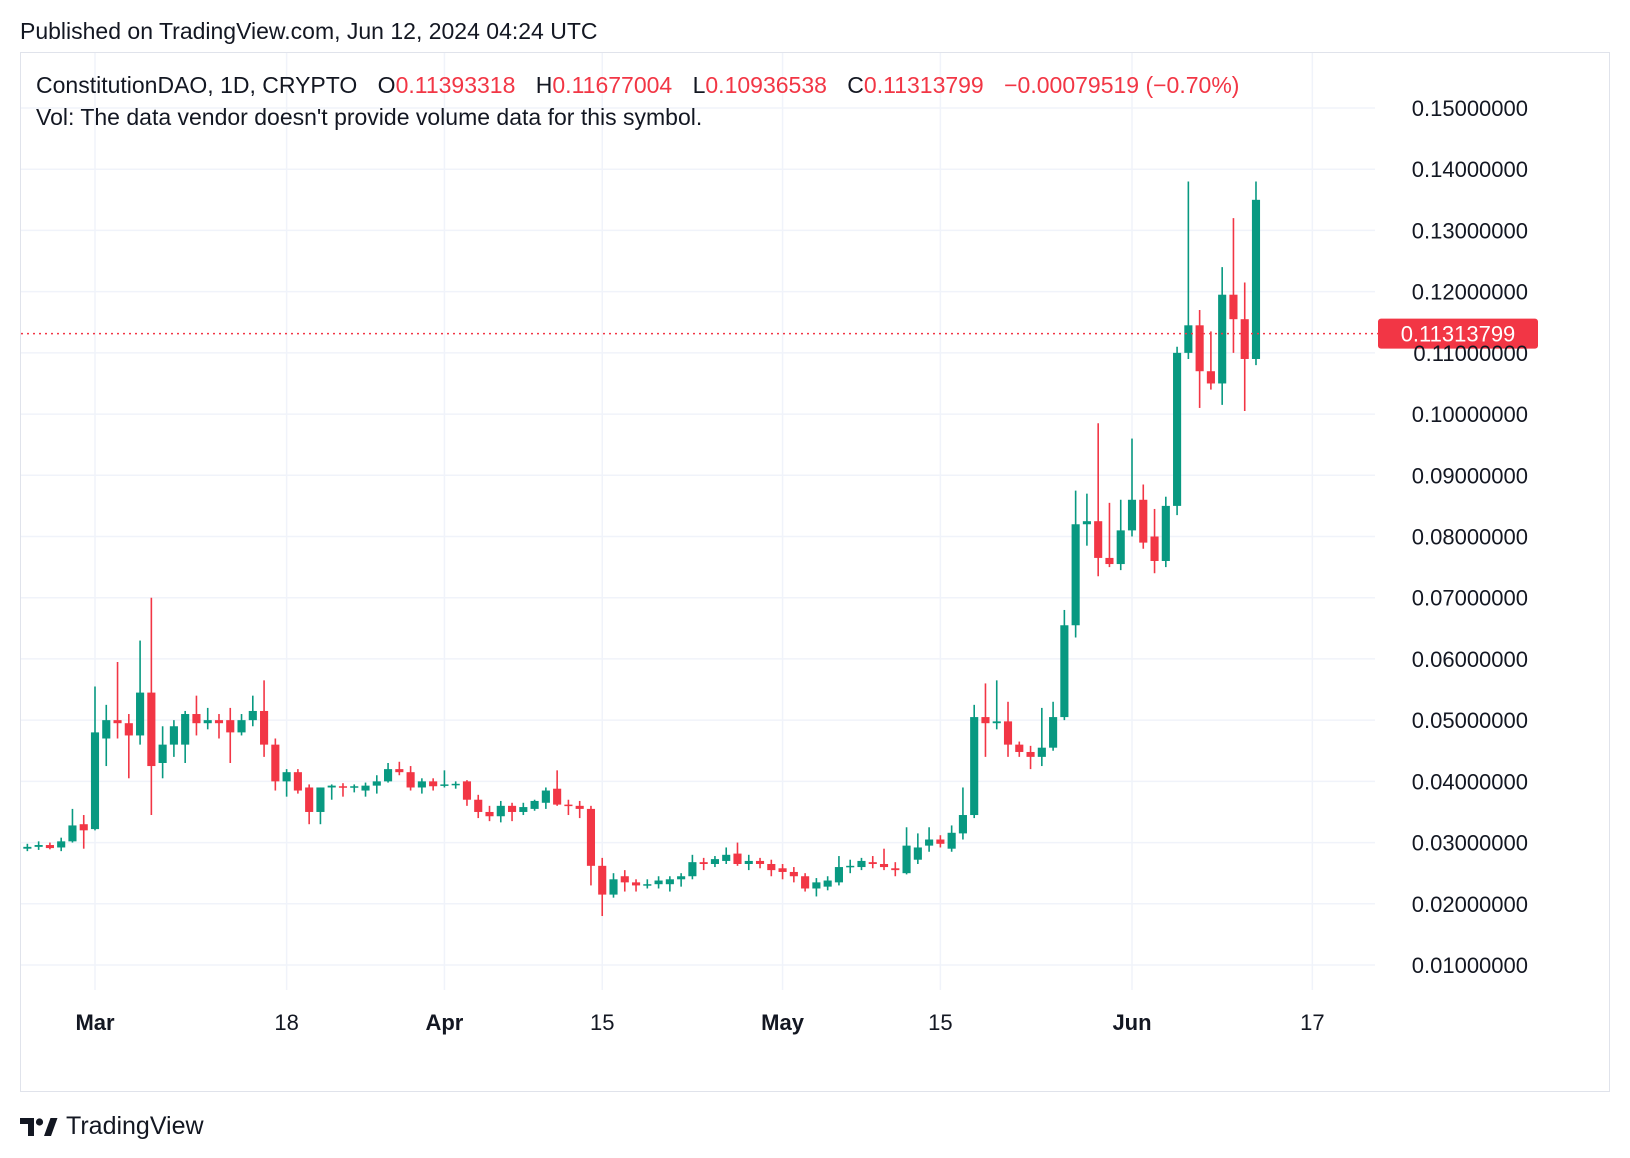 Image resolution: width=1630 pixels, height=1158 pixels. What do you see at coordinates (1470, 169) in the screenshot?
I see `price-tick-label: 0.14000000` at bounding box center [1470, 169].